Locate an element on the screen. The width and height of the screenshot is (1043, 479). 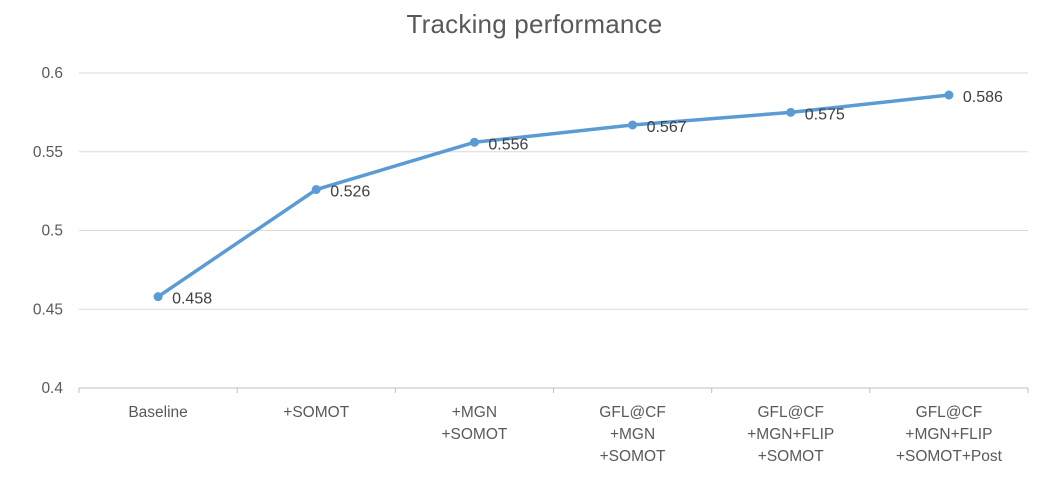
data-label: 0.556 is located at coordinates (508, 144).